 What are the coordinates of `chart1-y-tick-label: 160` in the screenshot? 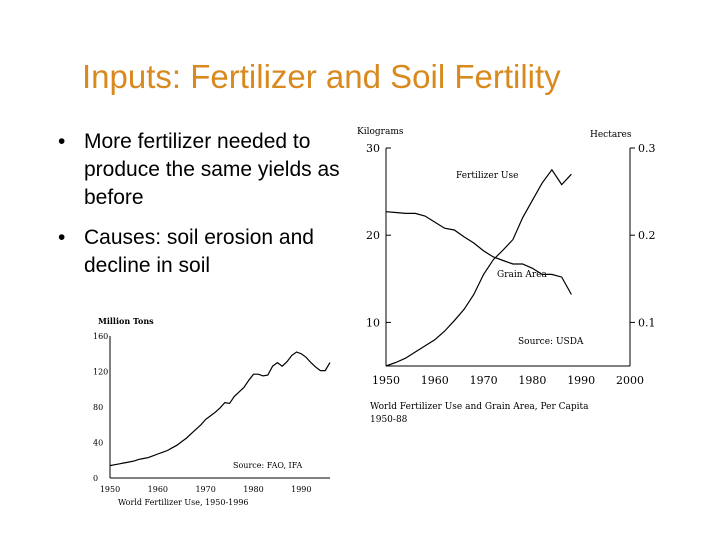 It's located at (100, 336).